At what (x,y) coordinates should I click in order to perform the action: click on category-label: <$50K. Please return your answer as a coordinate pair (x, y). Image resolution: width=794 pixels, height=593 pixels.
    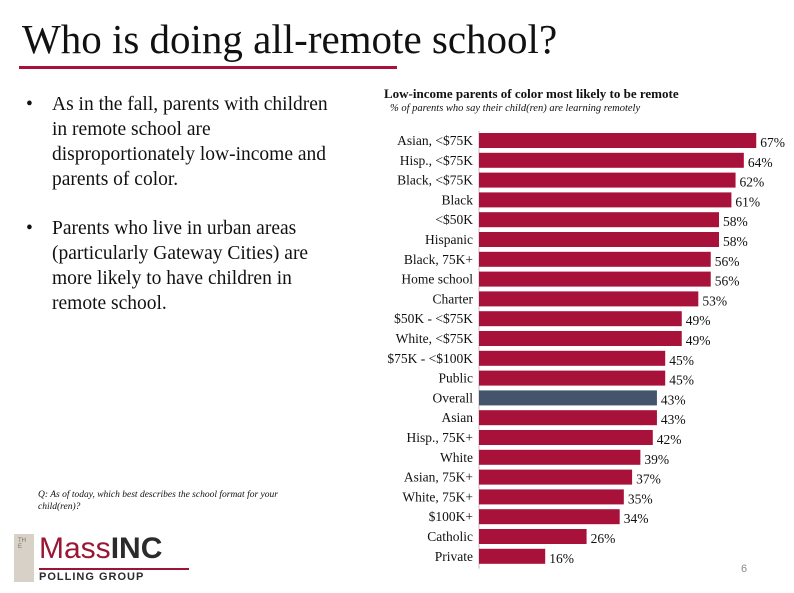
    Looking at the image, I should click on (454, 219).